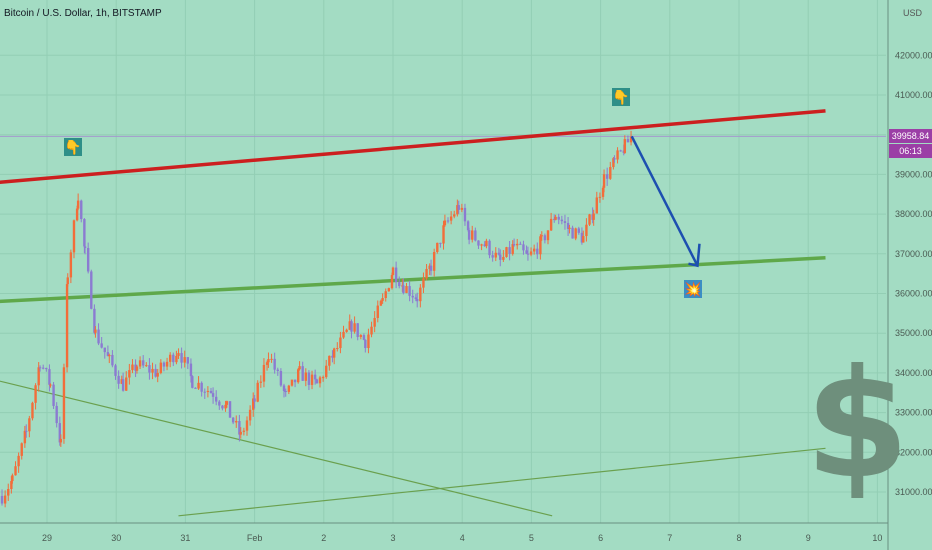 This screenshot has height=550, width=932. Describe the element at coordinates (913, 452) in the screenshot. I see `price-tick-label: 32000.00` at that location.